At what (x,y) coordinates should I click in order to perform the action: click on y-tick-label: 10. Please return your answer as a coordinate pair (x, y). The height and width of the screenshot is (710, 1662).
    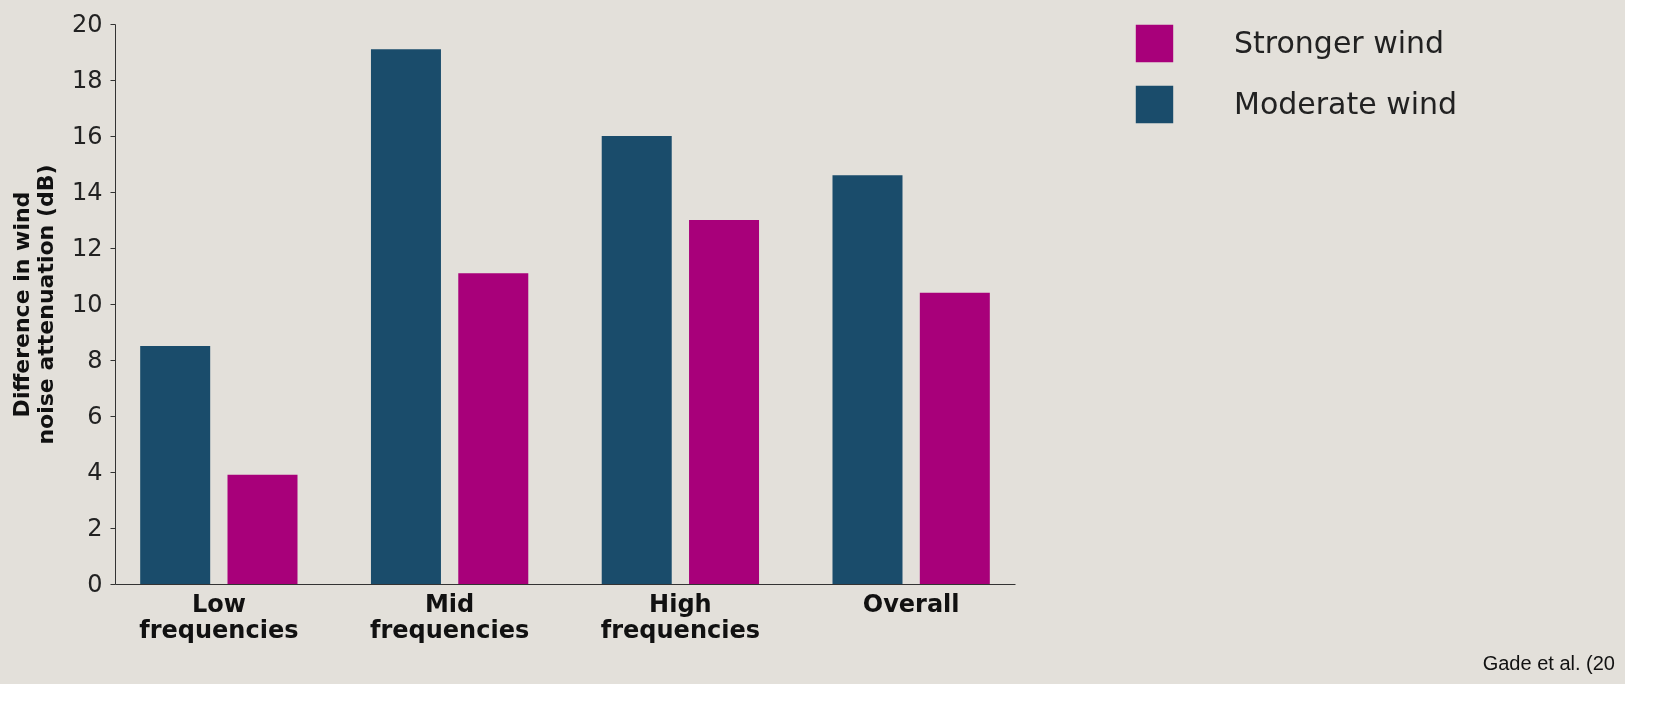
    Looking at the image, I should click on (87, 303).